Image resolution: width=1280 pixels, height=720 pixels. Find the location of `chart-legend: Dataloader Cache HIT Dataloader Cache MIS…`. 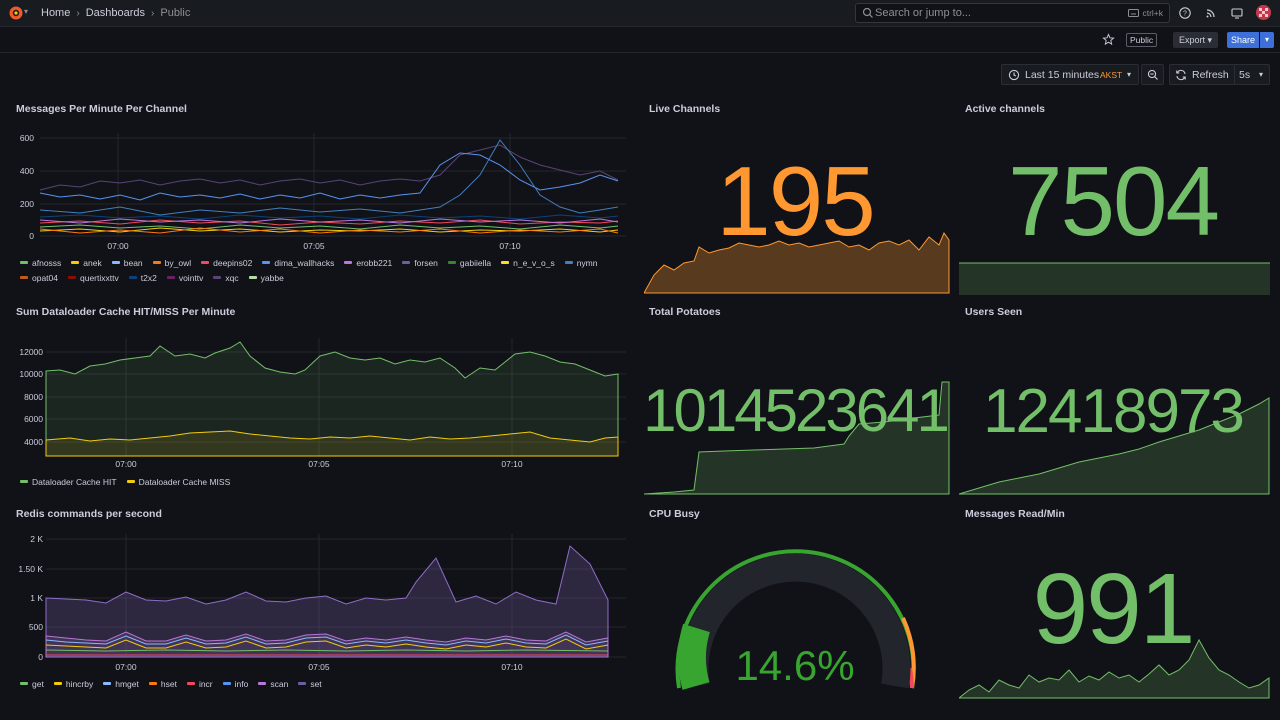

chart-legend: Dataloader Cache HIT Dataloader Cache MIS… is located at coordinates (320, 481).